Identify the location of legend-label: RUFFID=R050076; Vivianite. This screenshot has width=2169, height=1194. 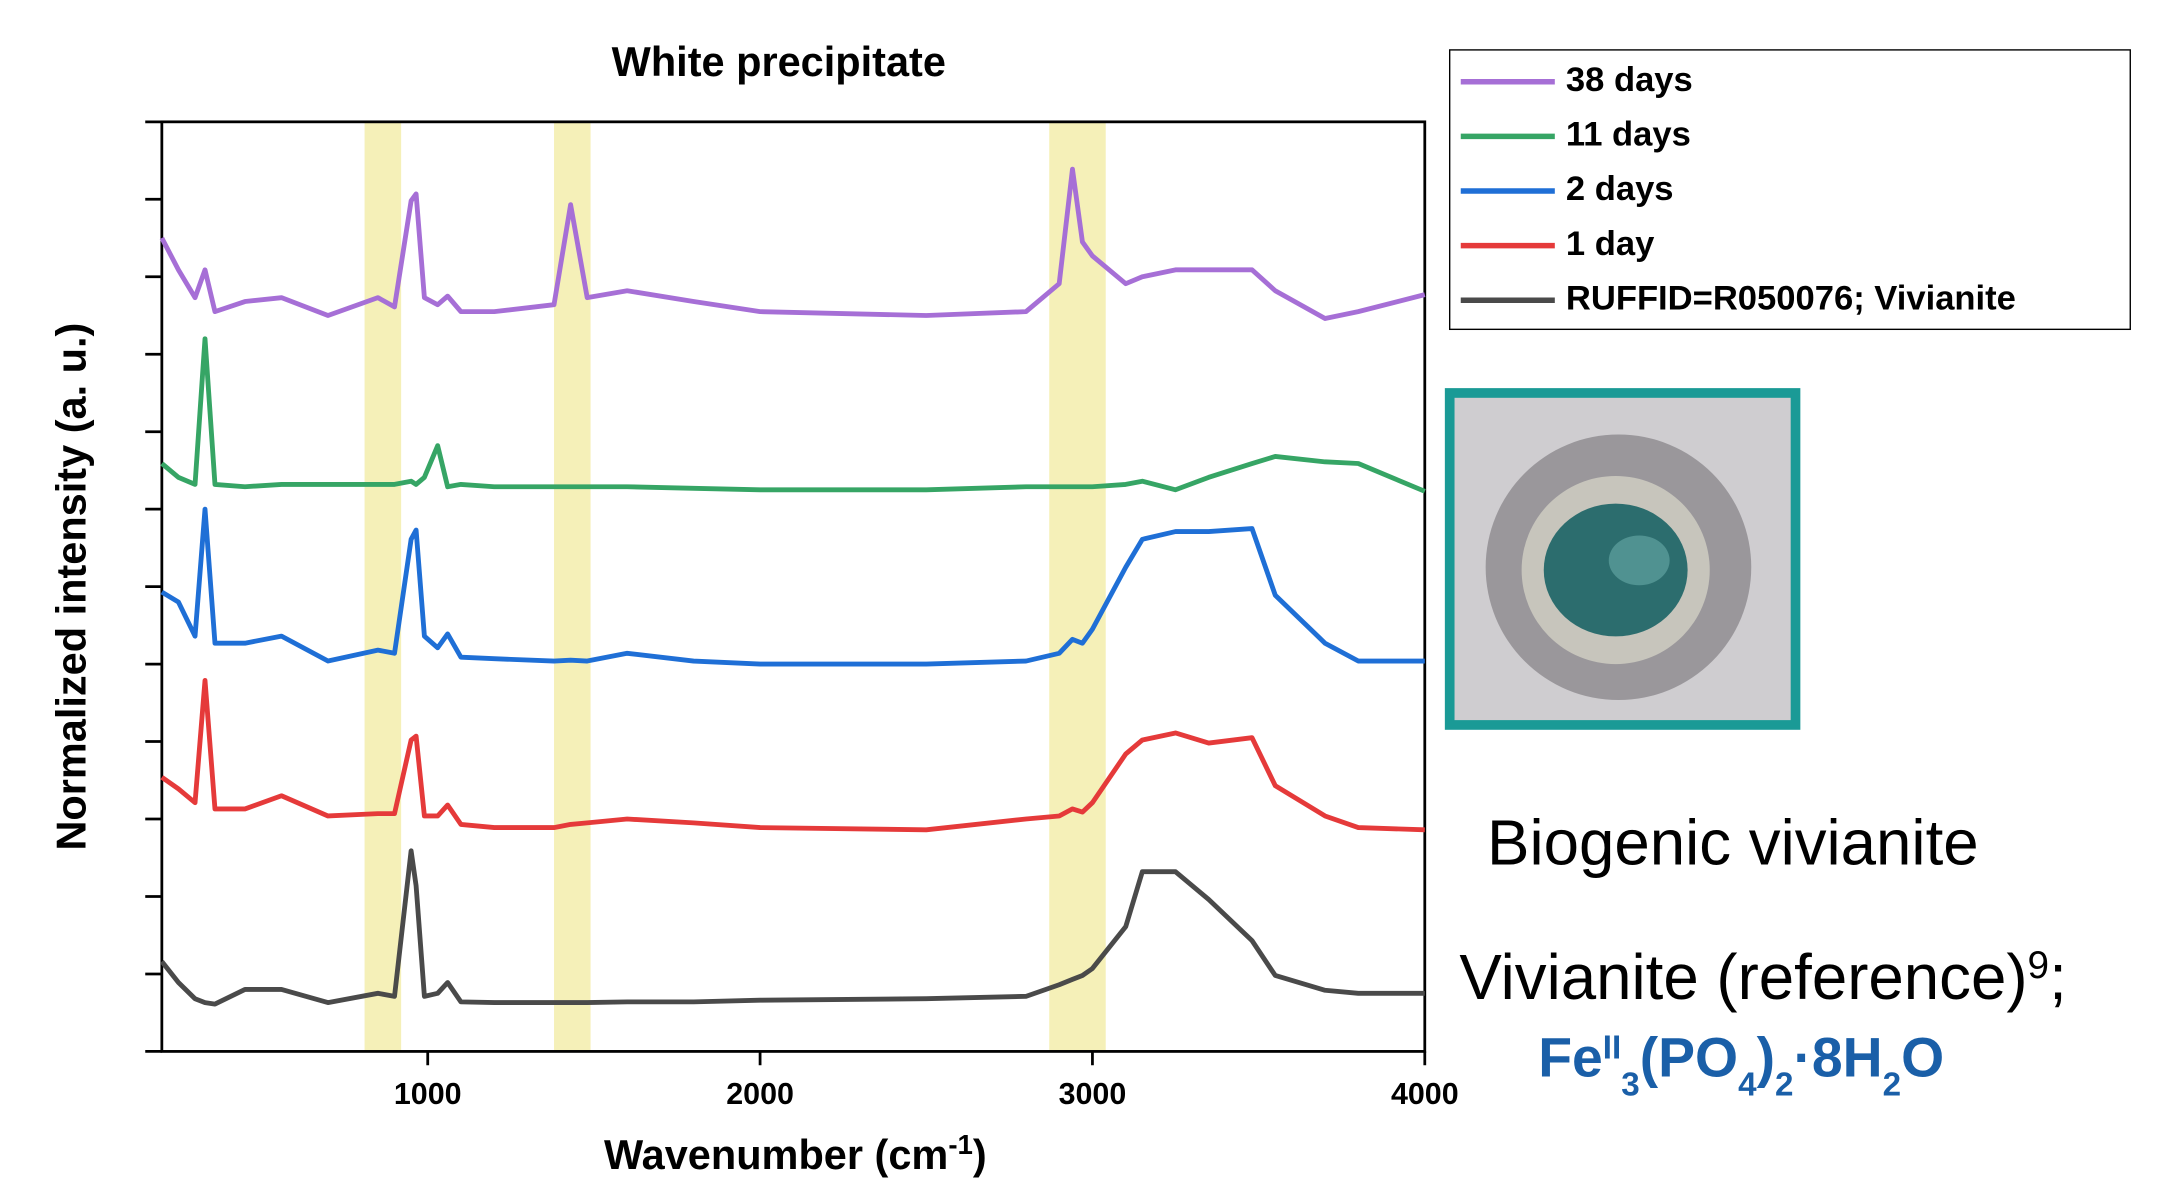
(1791, 298).